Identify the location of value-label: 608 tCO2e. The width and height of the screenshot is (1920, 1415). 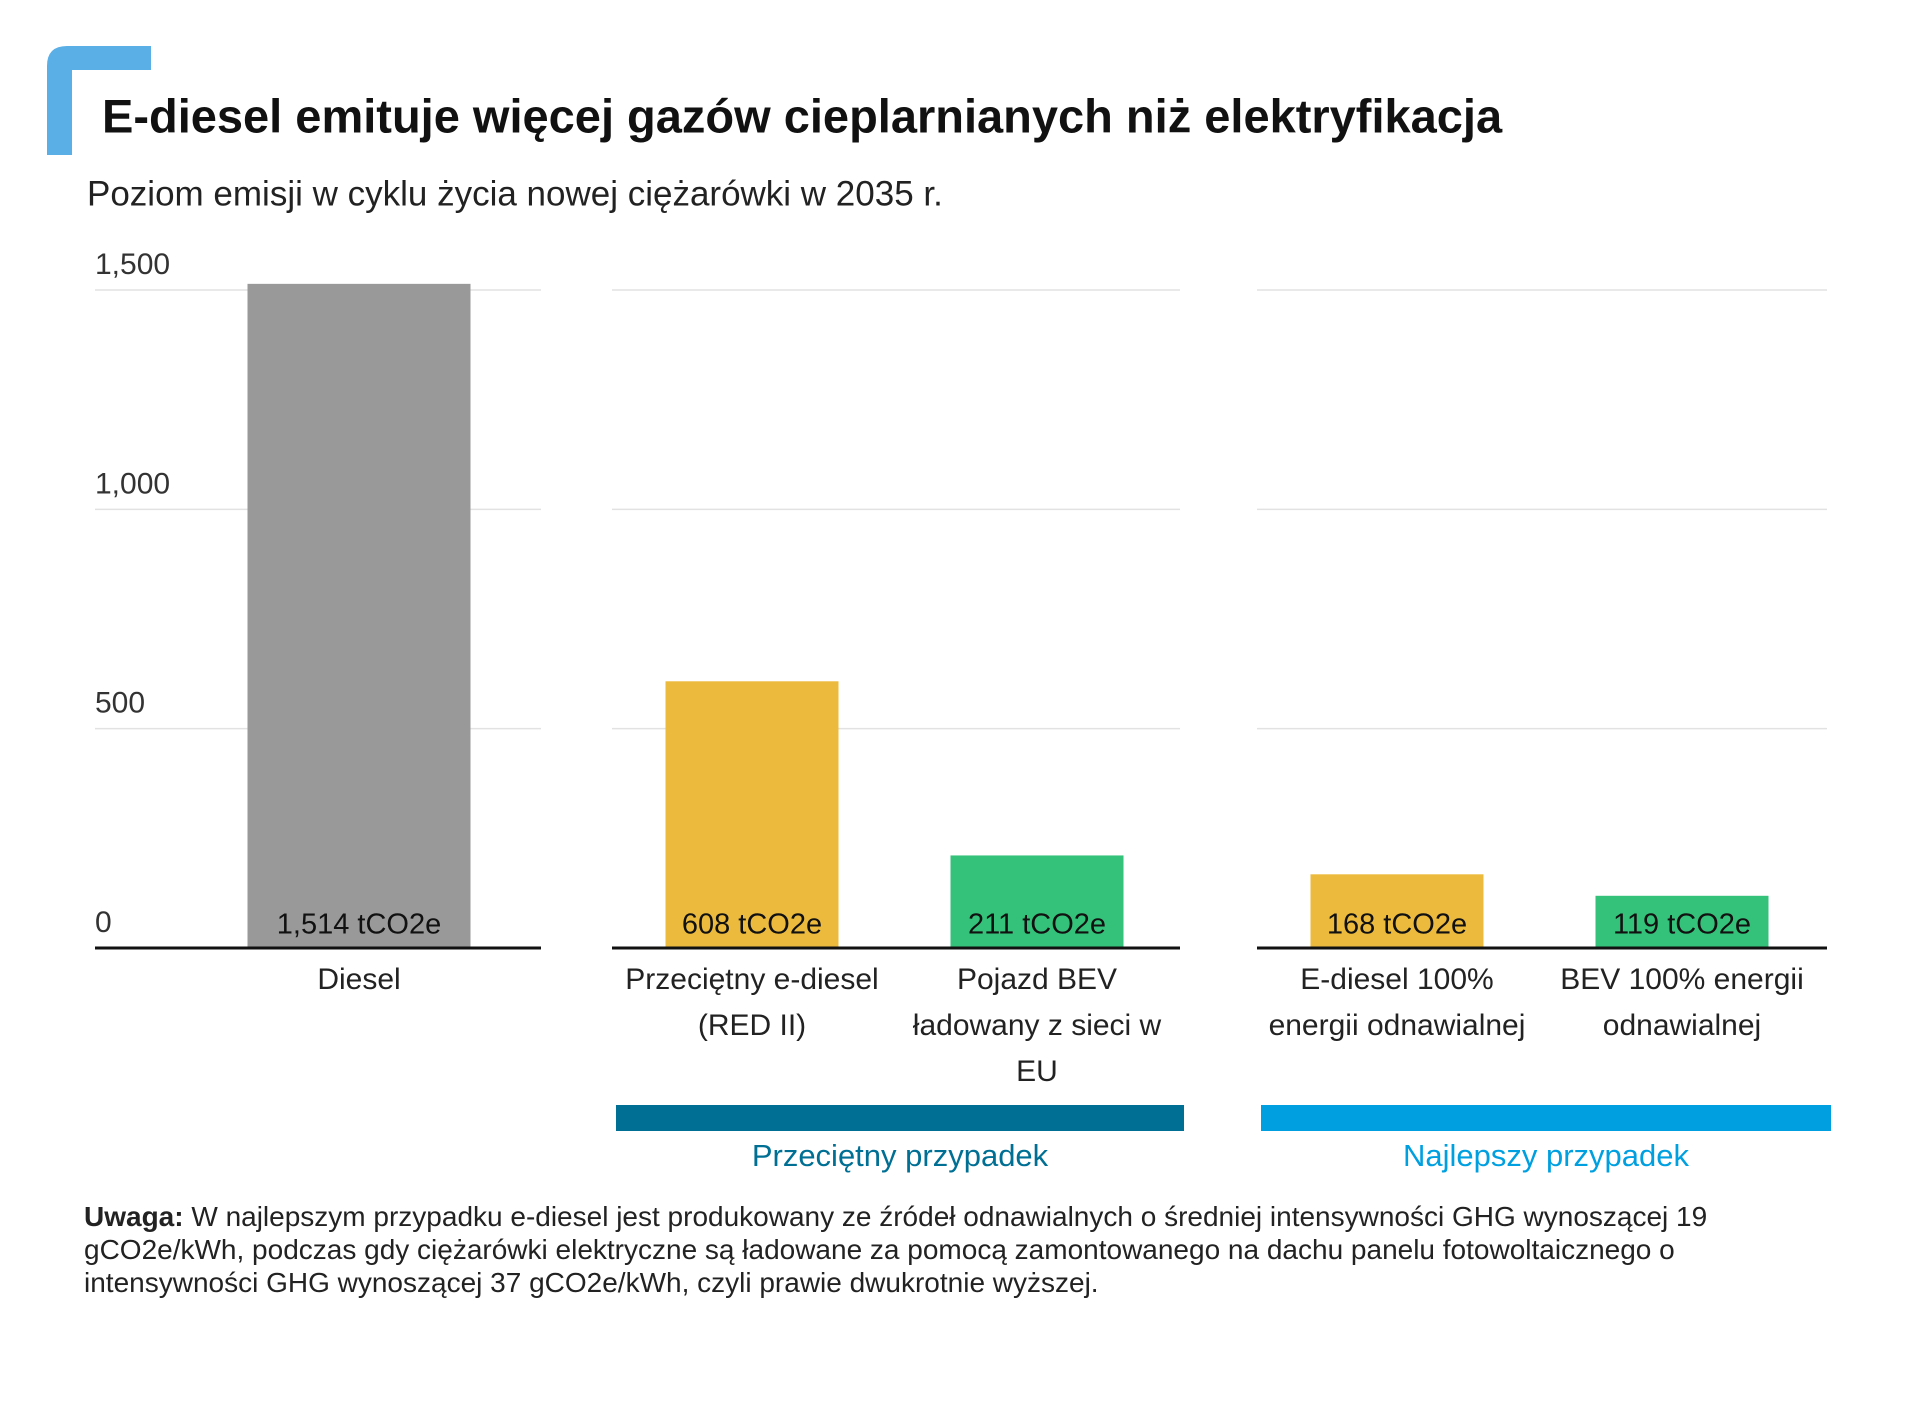
(752, 925).